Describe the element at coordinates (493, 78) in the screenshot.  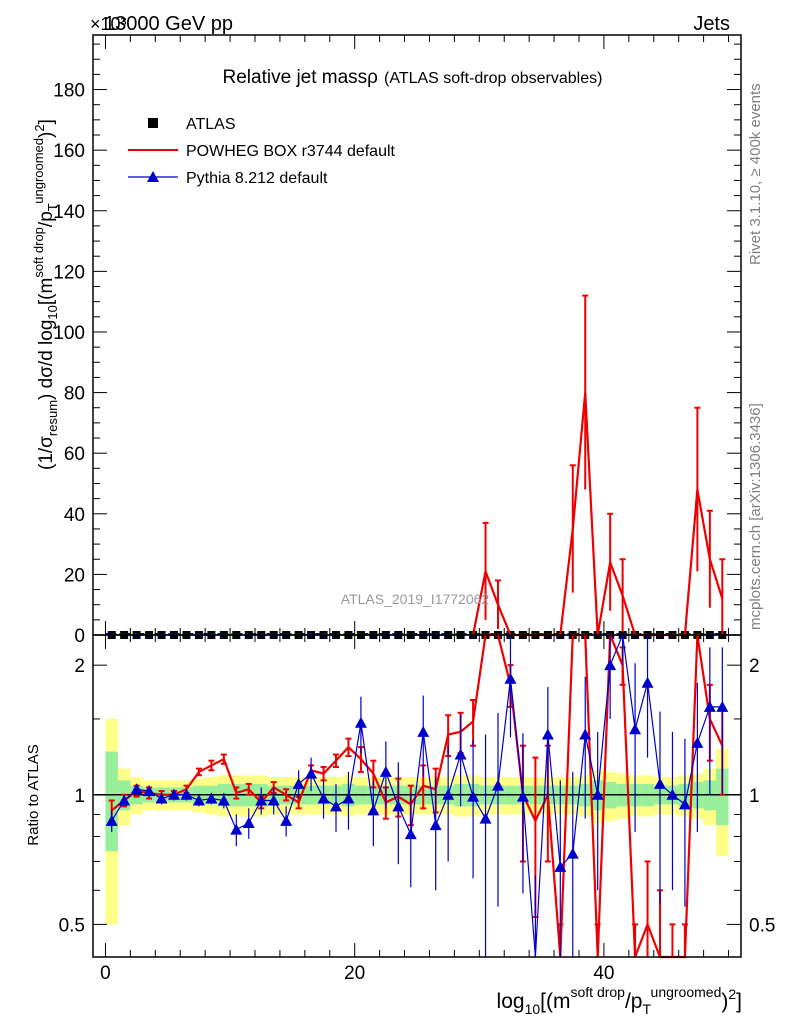
I see `plot-subtitle: (ATLAS soft-drop observables)` at that location.